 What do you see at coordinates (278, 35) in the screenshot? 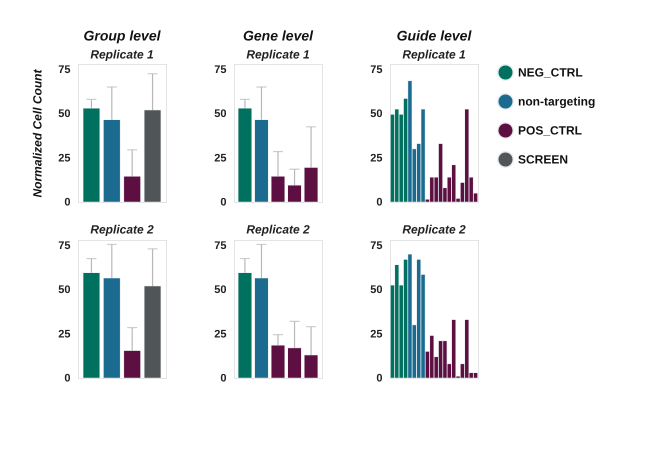
I see `chart-title: Gene level` at bounding box center [278, 35].